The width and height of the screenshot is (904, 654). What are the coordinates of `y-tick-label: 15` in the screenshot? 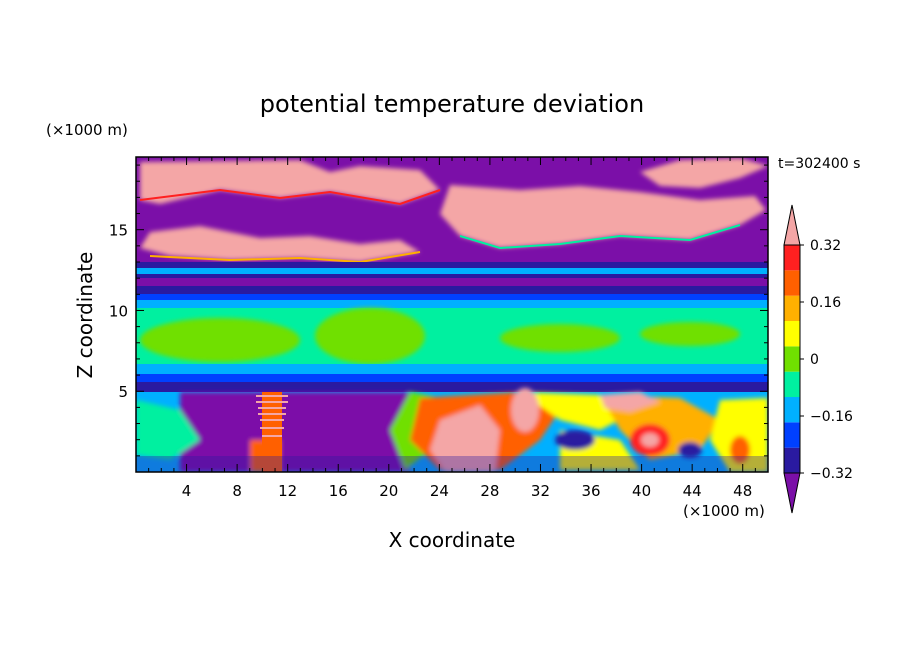 It's located at (118, 231).